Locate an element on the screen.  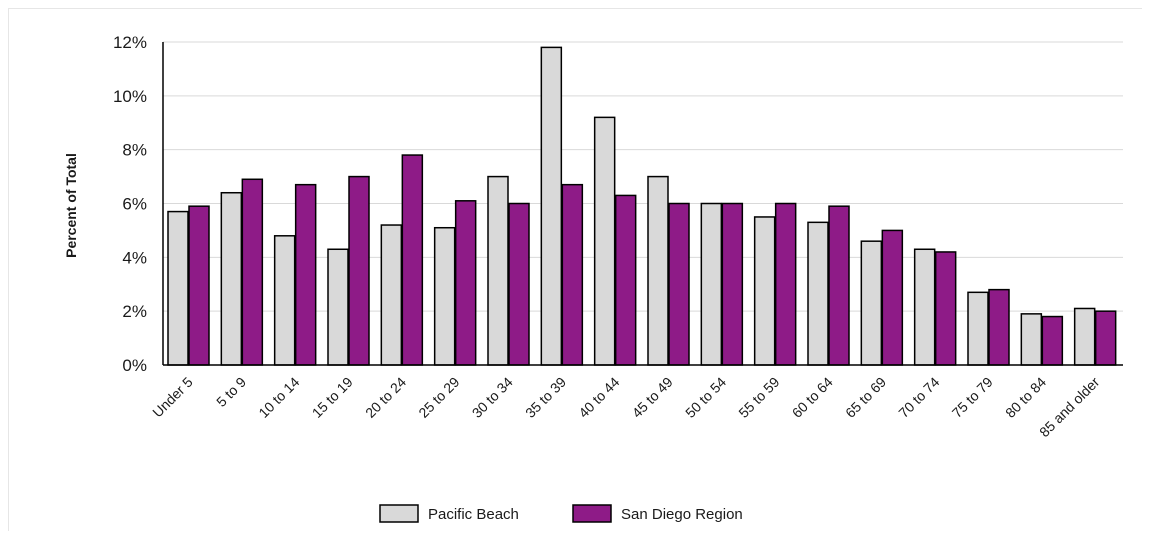
x-tick-label: 35 to 39 is located at coordinates (545, 397).